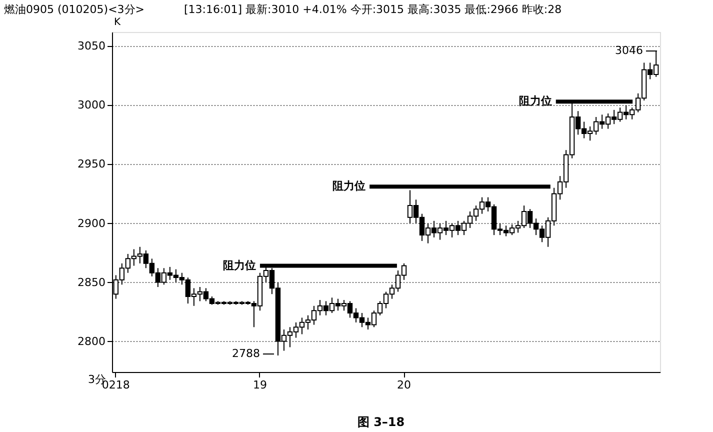 Image resolution: width=713 pixels, height=432 pixels. I want to click on annotation: 3046, so click(629, 50).